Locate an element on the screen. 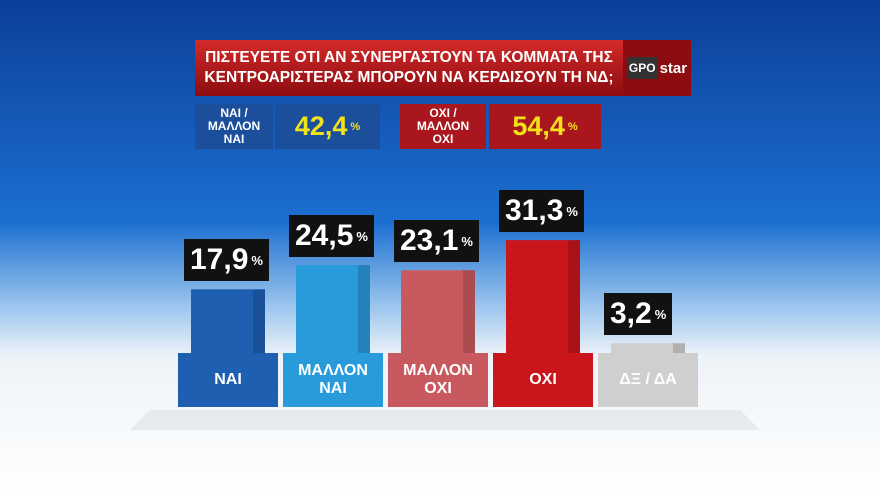  value-number: 23,1 is located at coordinates (429, 241).